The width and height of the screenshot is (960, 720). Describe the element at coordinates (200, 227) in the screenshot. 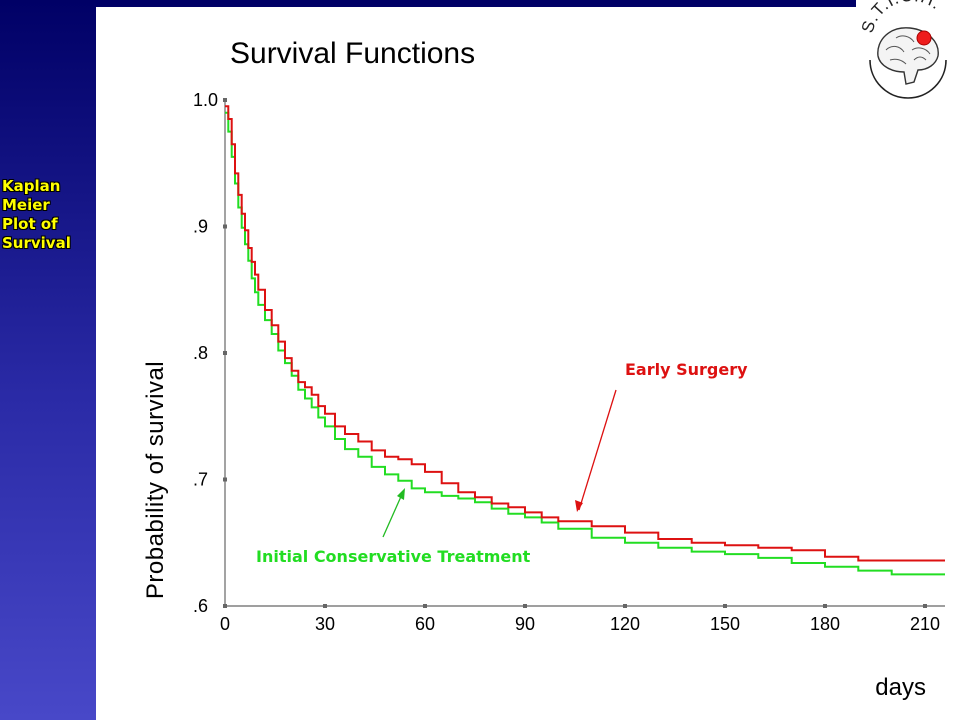

I see `y-tick-label: .9` at that location.